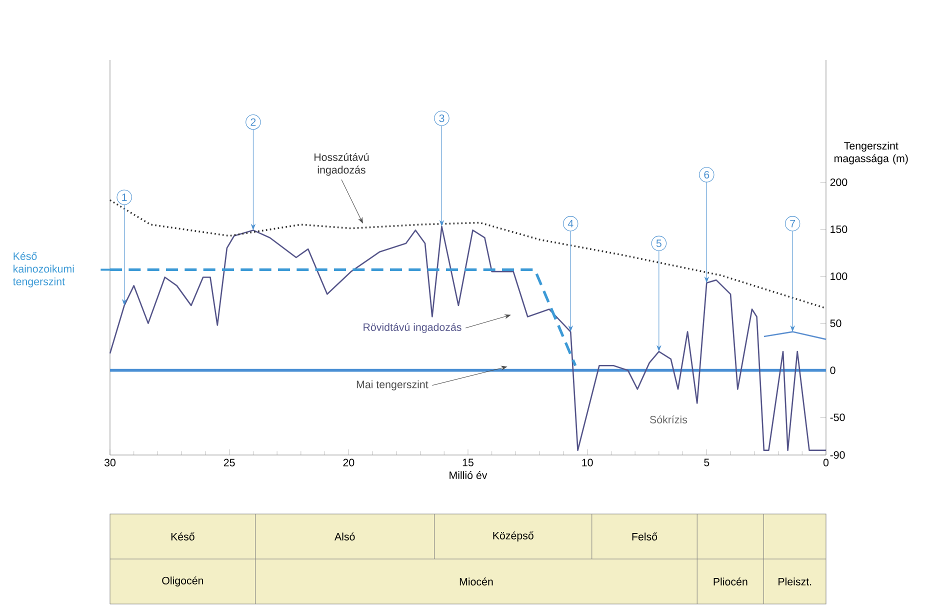  What do you see at coordinates (43, 270) in the screenshot?
I see `text: Késő kainozoikumi tengerszint` at bounding box center [43, 270].